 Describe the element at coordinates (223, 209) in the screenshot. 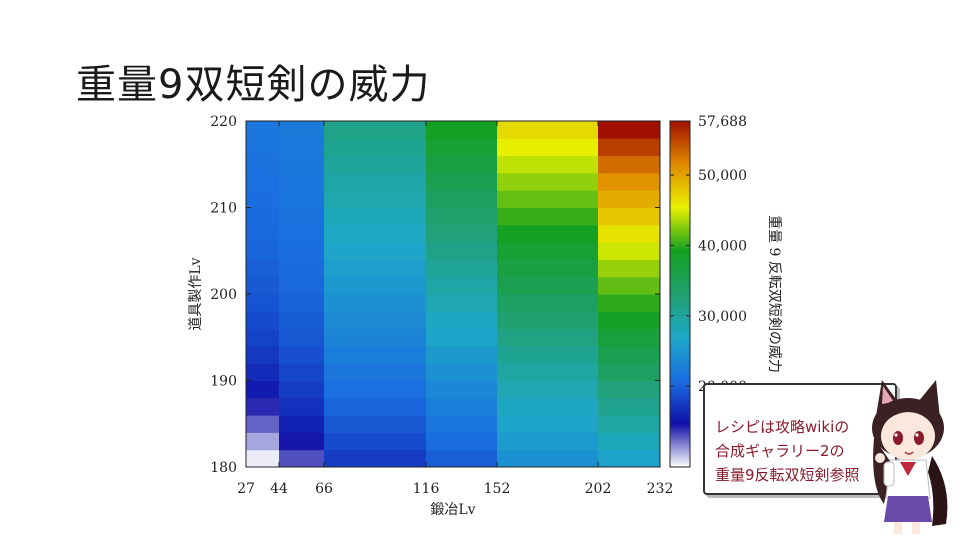

I see `y-tick-label: 210` at that location.